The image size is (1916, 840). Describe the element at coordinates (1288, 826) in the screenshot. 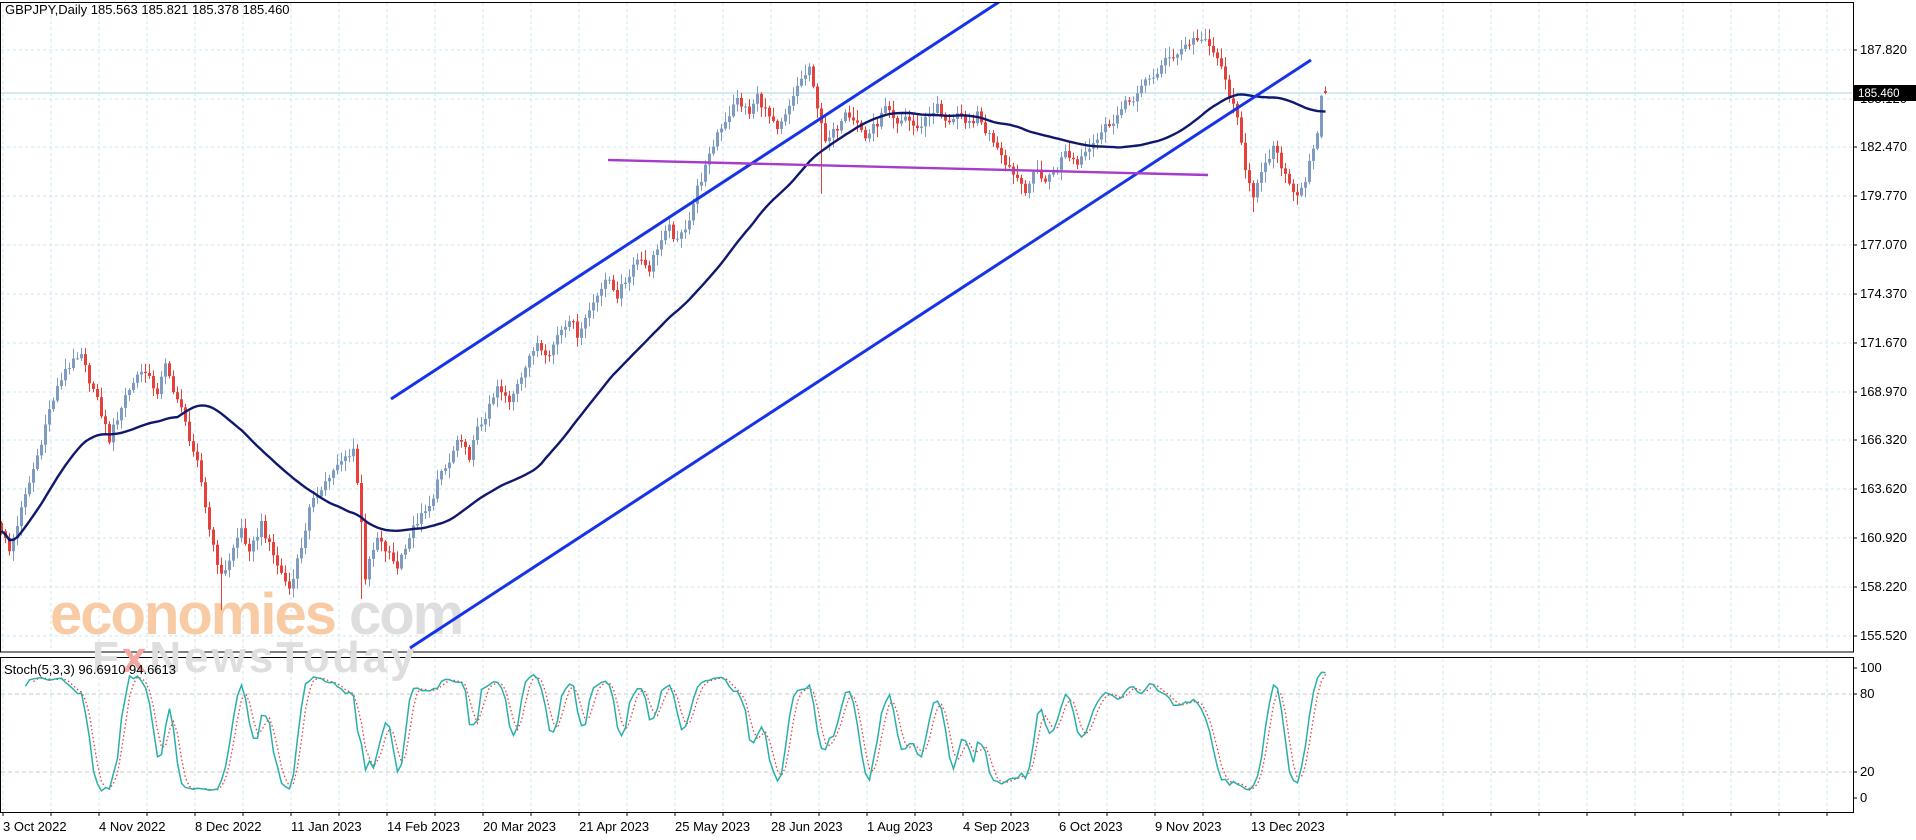

I see `time-axis-label: 13 Dec 2023` at that location.